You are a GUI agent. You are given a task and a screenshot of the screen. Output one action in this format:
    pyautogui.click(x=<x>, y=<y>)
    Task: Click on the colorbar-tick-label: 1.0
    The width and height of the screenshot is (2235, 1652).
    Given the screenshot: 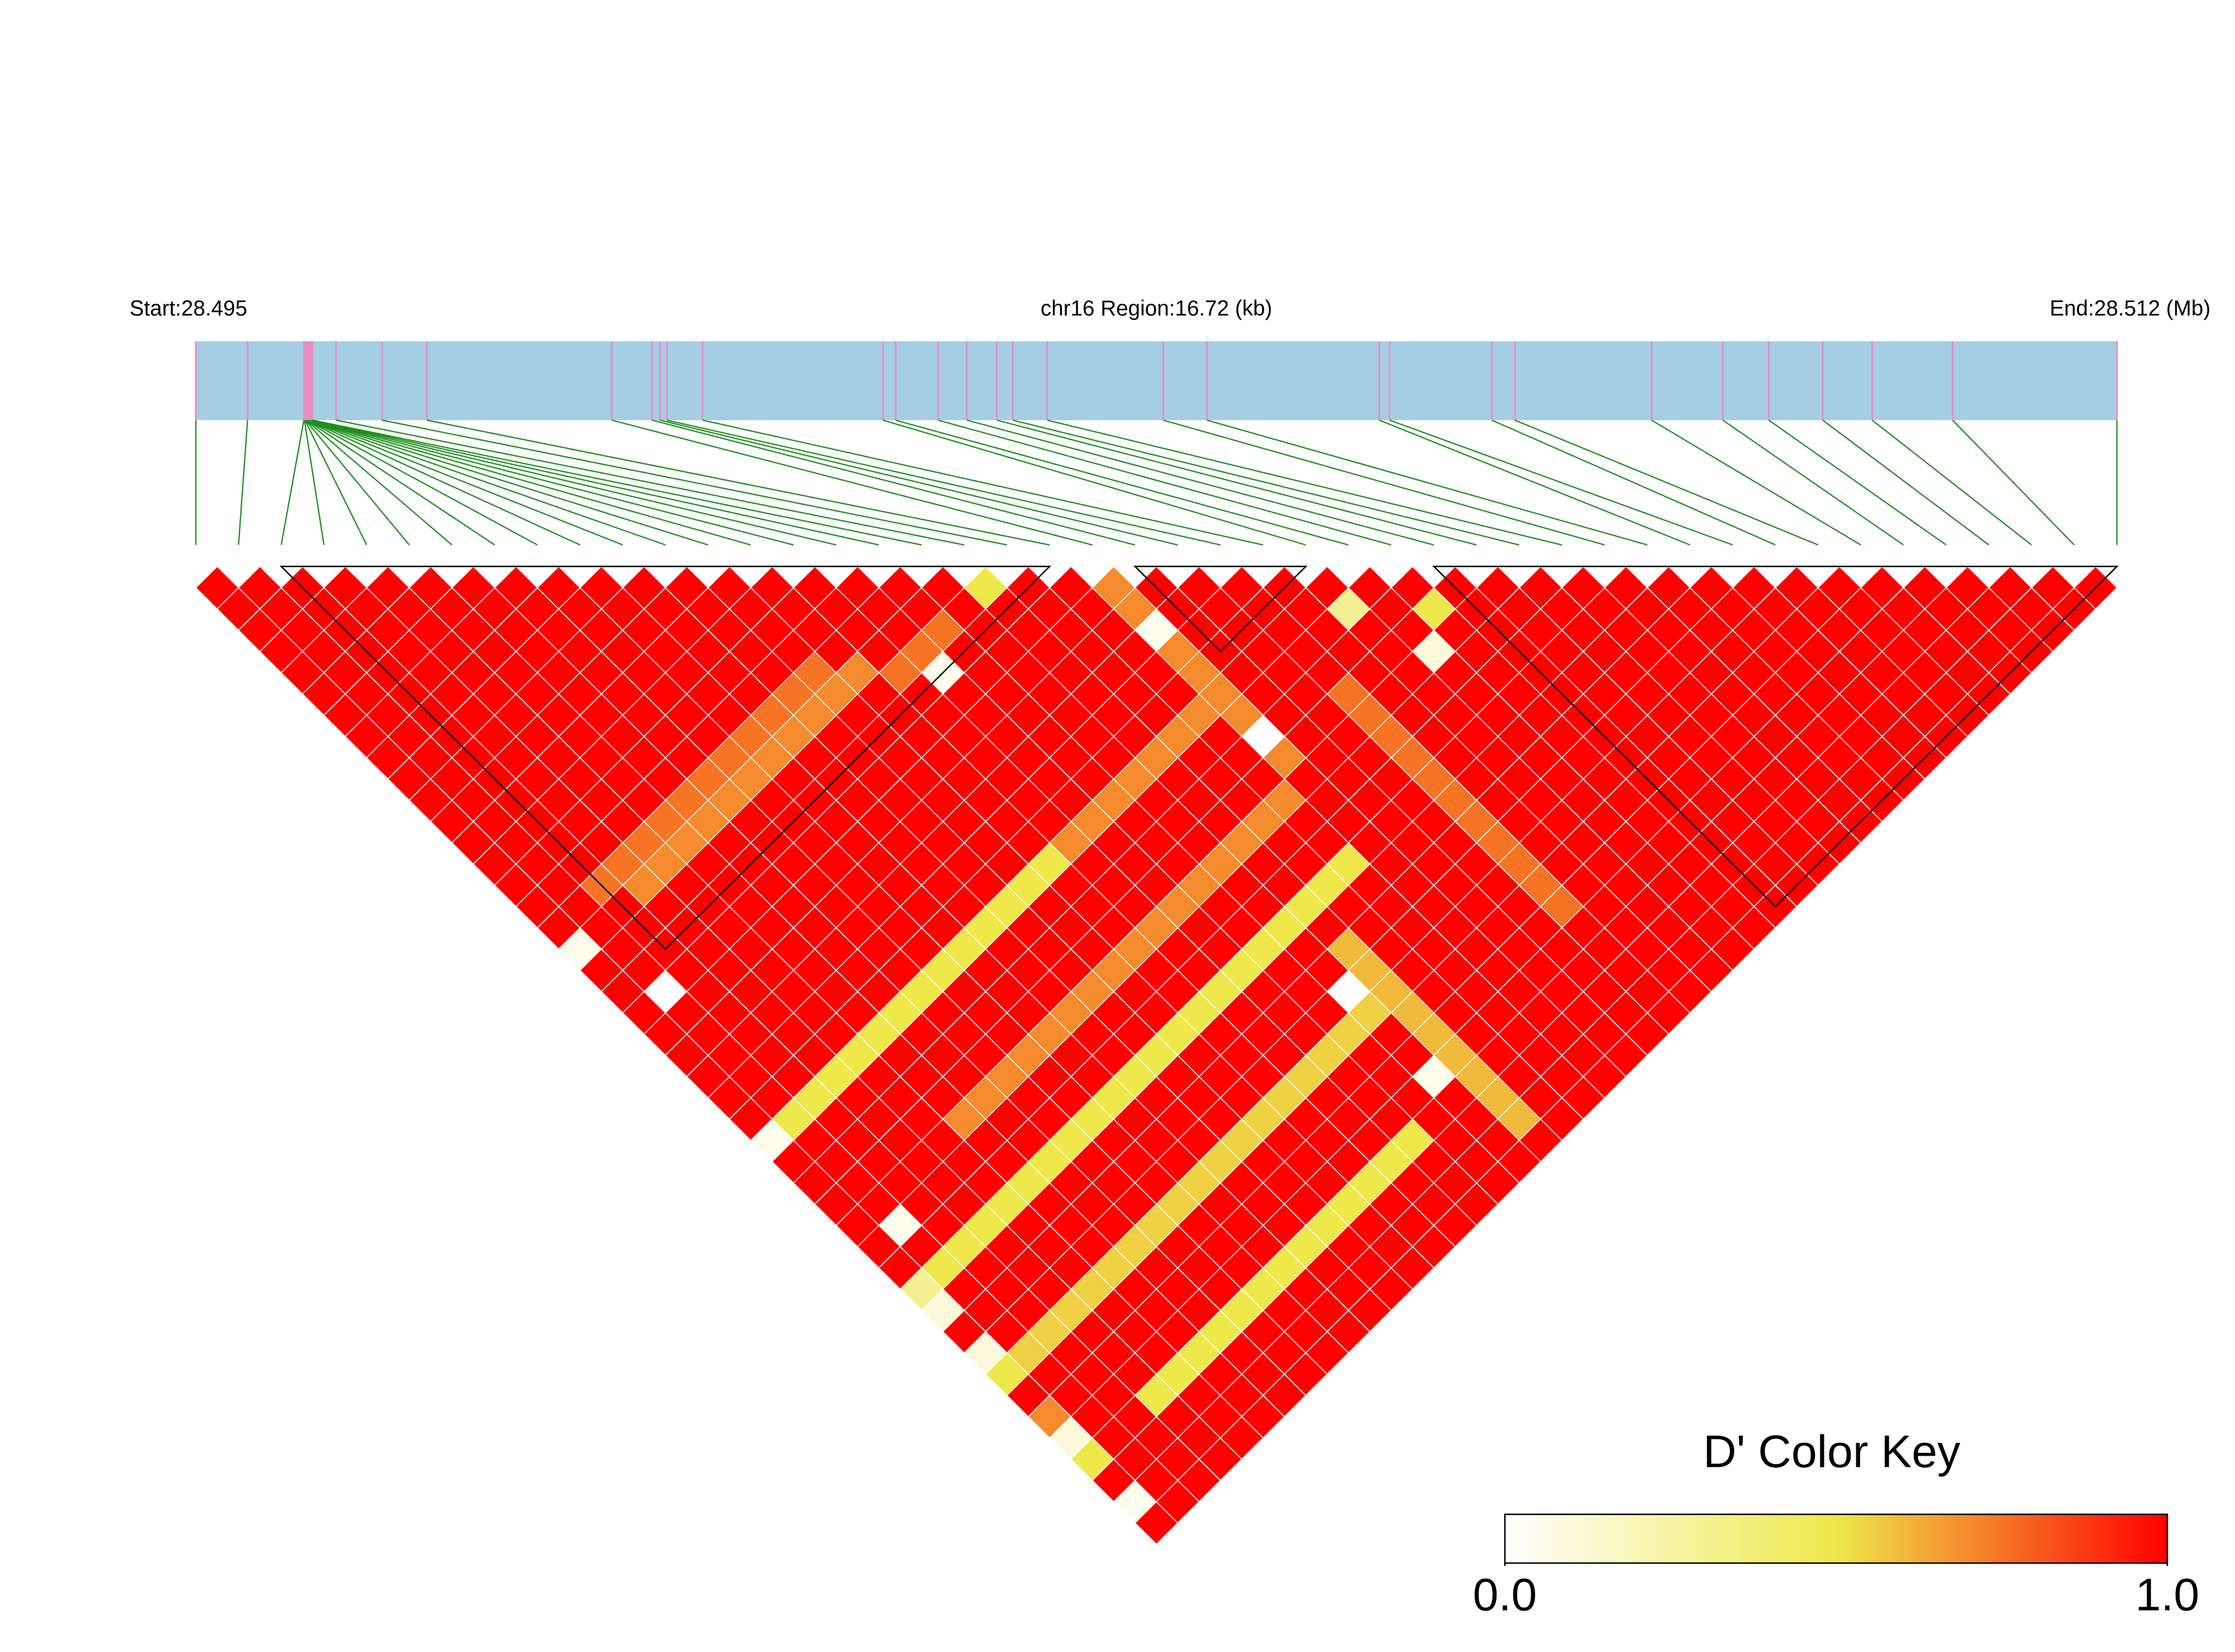 What is the action you would take?
    pyautogui.click(x=2167, y=1596)
    